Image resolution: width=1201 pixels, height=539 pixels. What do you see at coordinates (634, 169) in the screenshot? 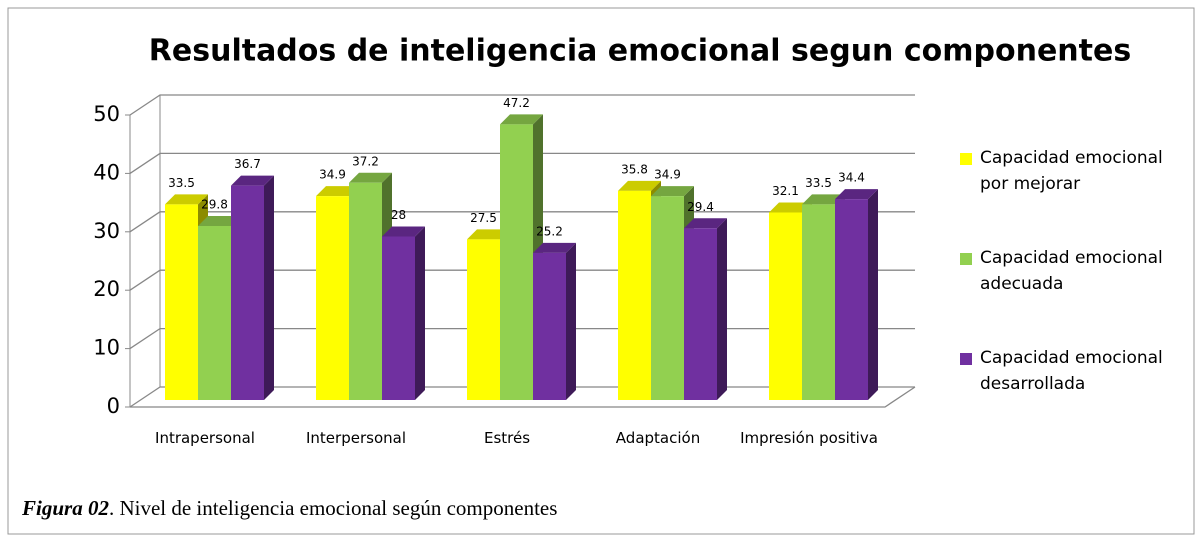
I see `value-label: 35.8` at bounding box center [634, 169].